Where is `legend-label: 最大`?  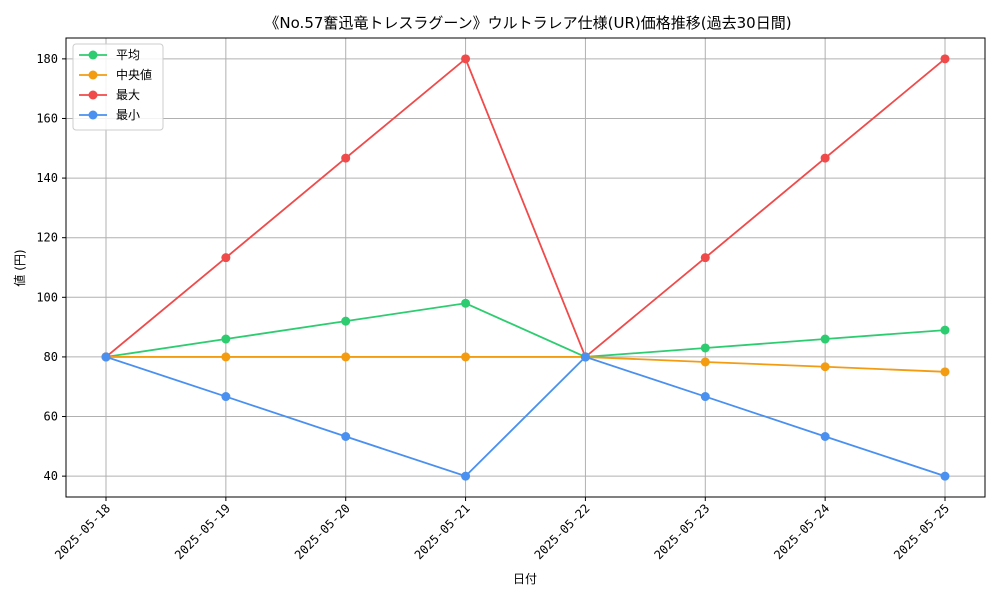
legend-label: 最大 is located at coordinates (128, 95).